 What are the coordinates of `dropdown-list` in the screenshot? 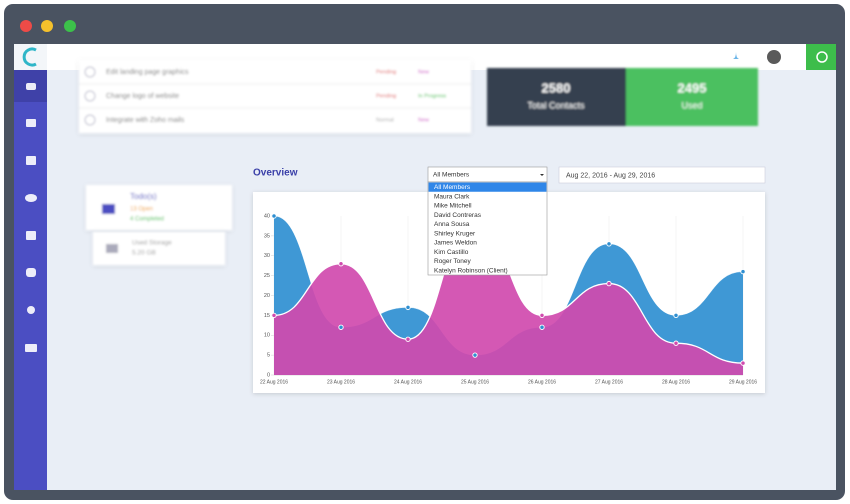 It's located at (487, 228).